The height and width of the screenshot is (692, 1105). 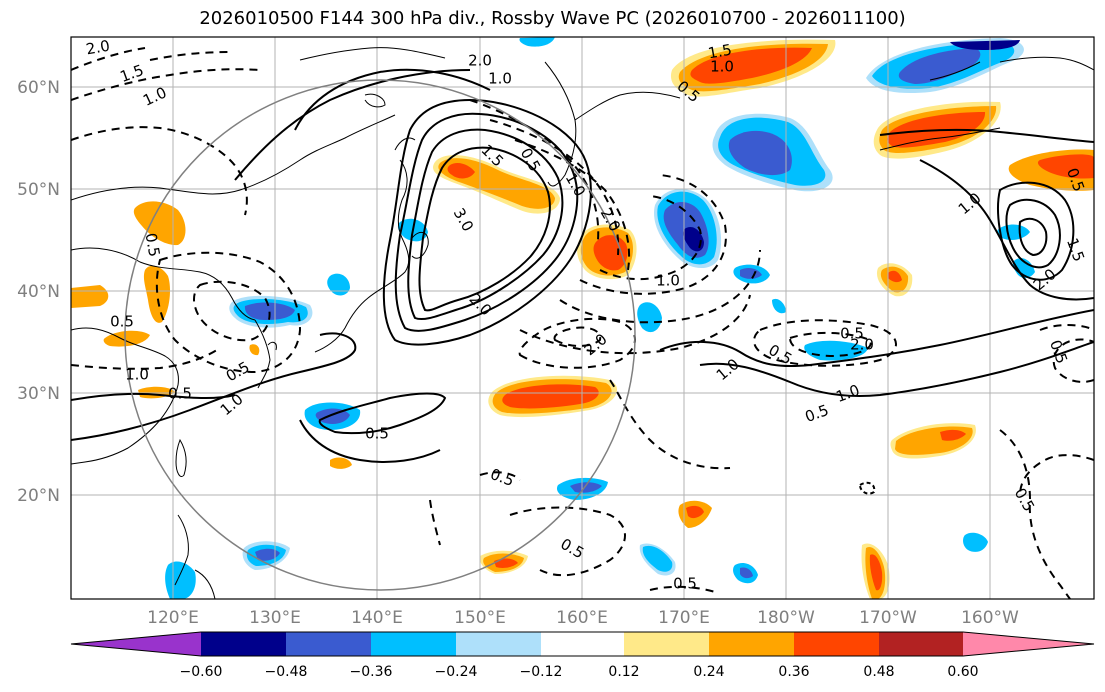 I want to click on colorbar-outline, so click(x=582, y=644).